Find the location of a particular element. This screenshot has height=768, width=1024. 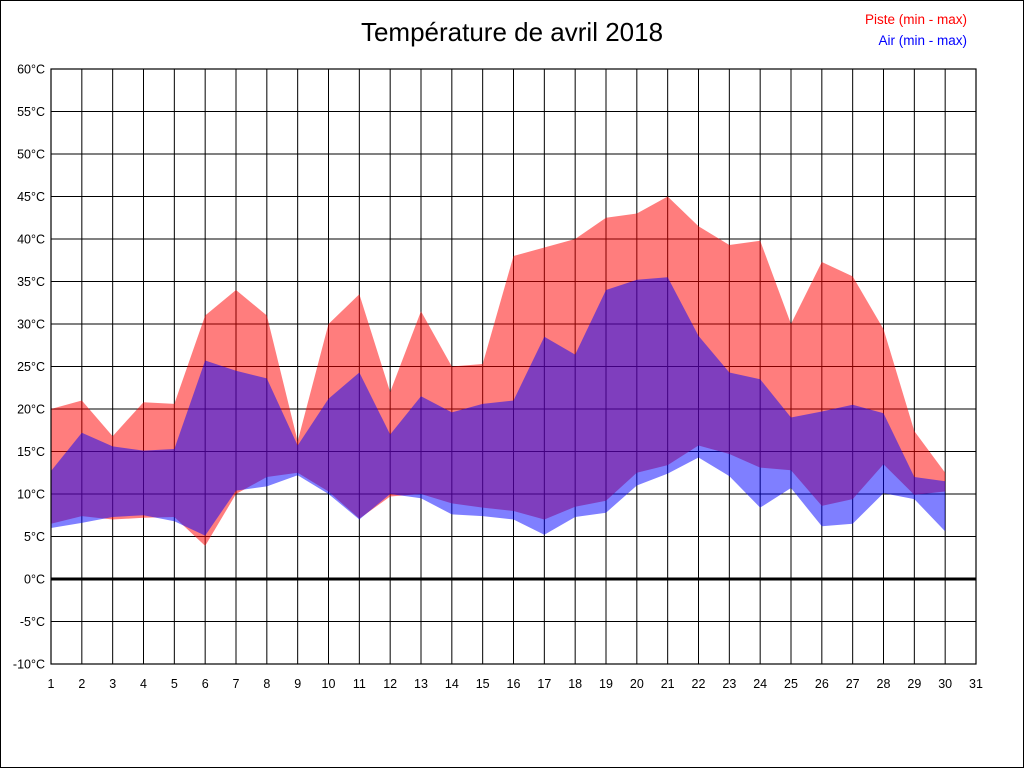

x-axis-tick-label: 25 is located at coordinates (791, 684).